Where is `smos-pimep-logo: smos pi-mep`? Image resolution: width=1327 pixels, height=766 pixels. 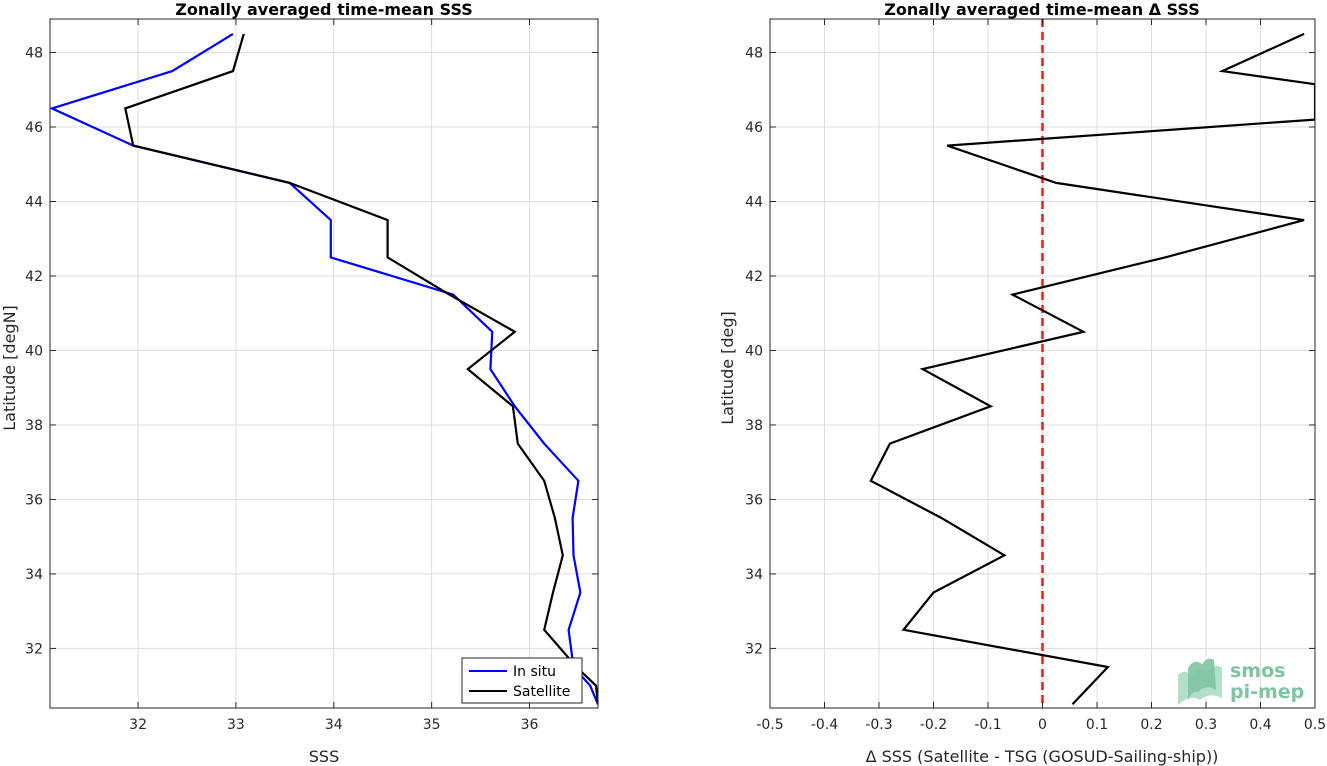
smos-pimep-logo: smos pi-mep is located at coordinates (1241, 681).